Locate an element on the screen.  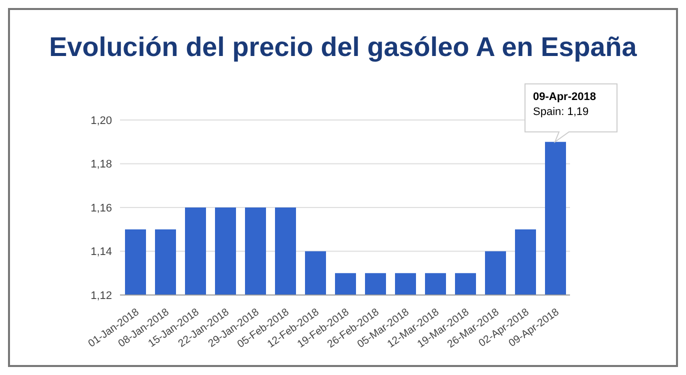
tooltip-callout: 09-Apr-2018 Spain: 1,19 is located at coordinates (571, 113).